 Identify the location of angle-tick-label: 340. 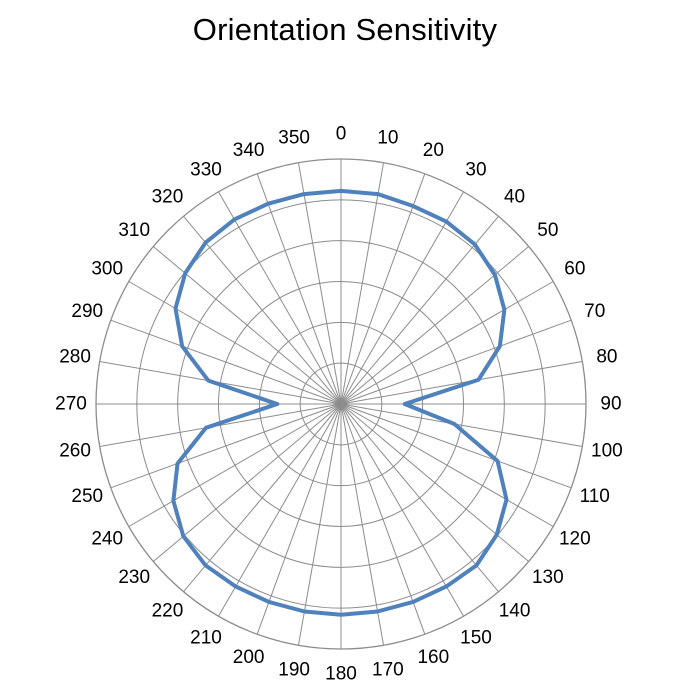
(249, 150).